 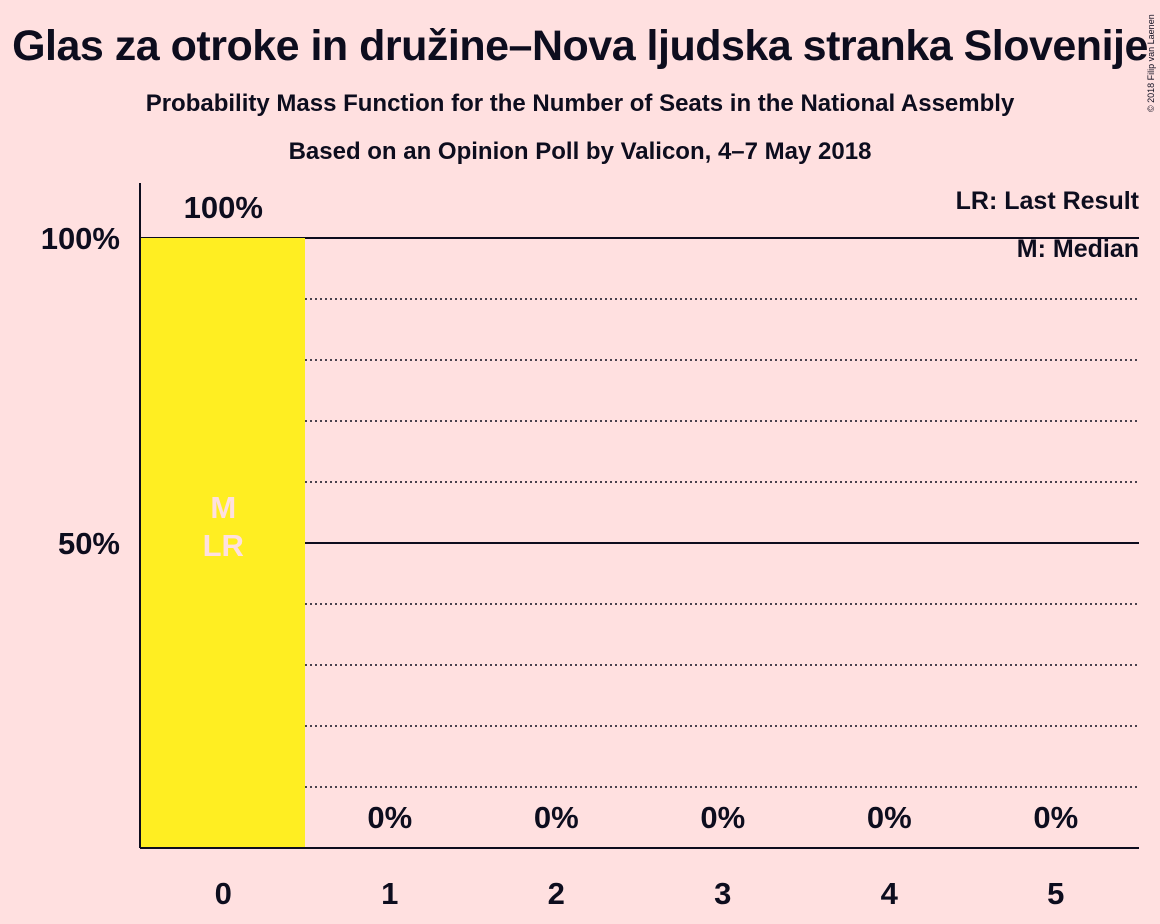 I want to click on y-tick-label: 50%, so click(x=89, y=543).